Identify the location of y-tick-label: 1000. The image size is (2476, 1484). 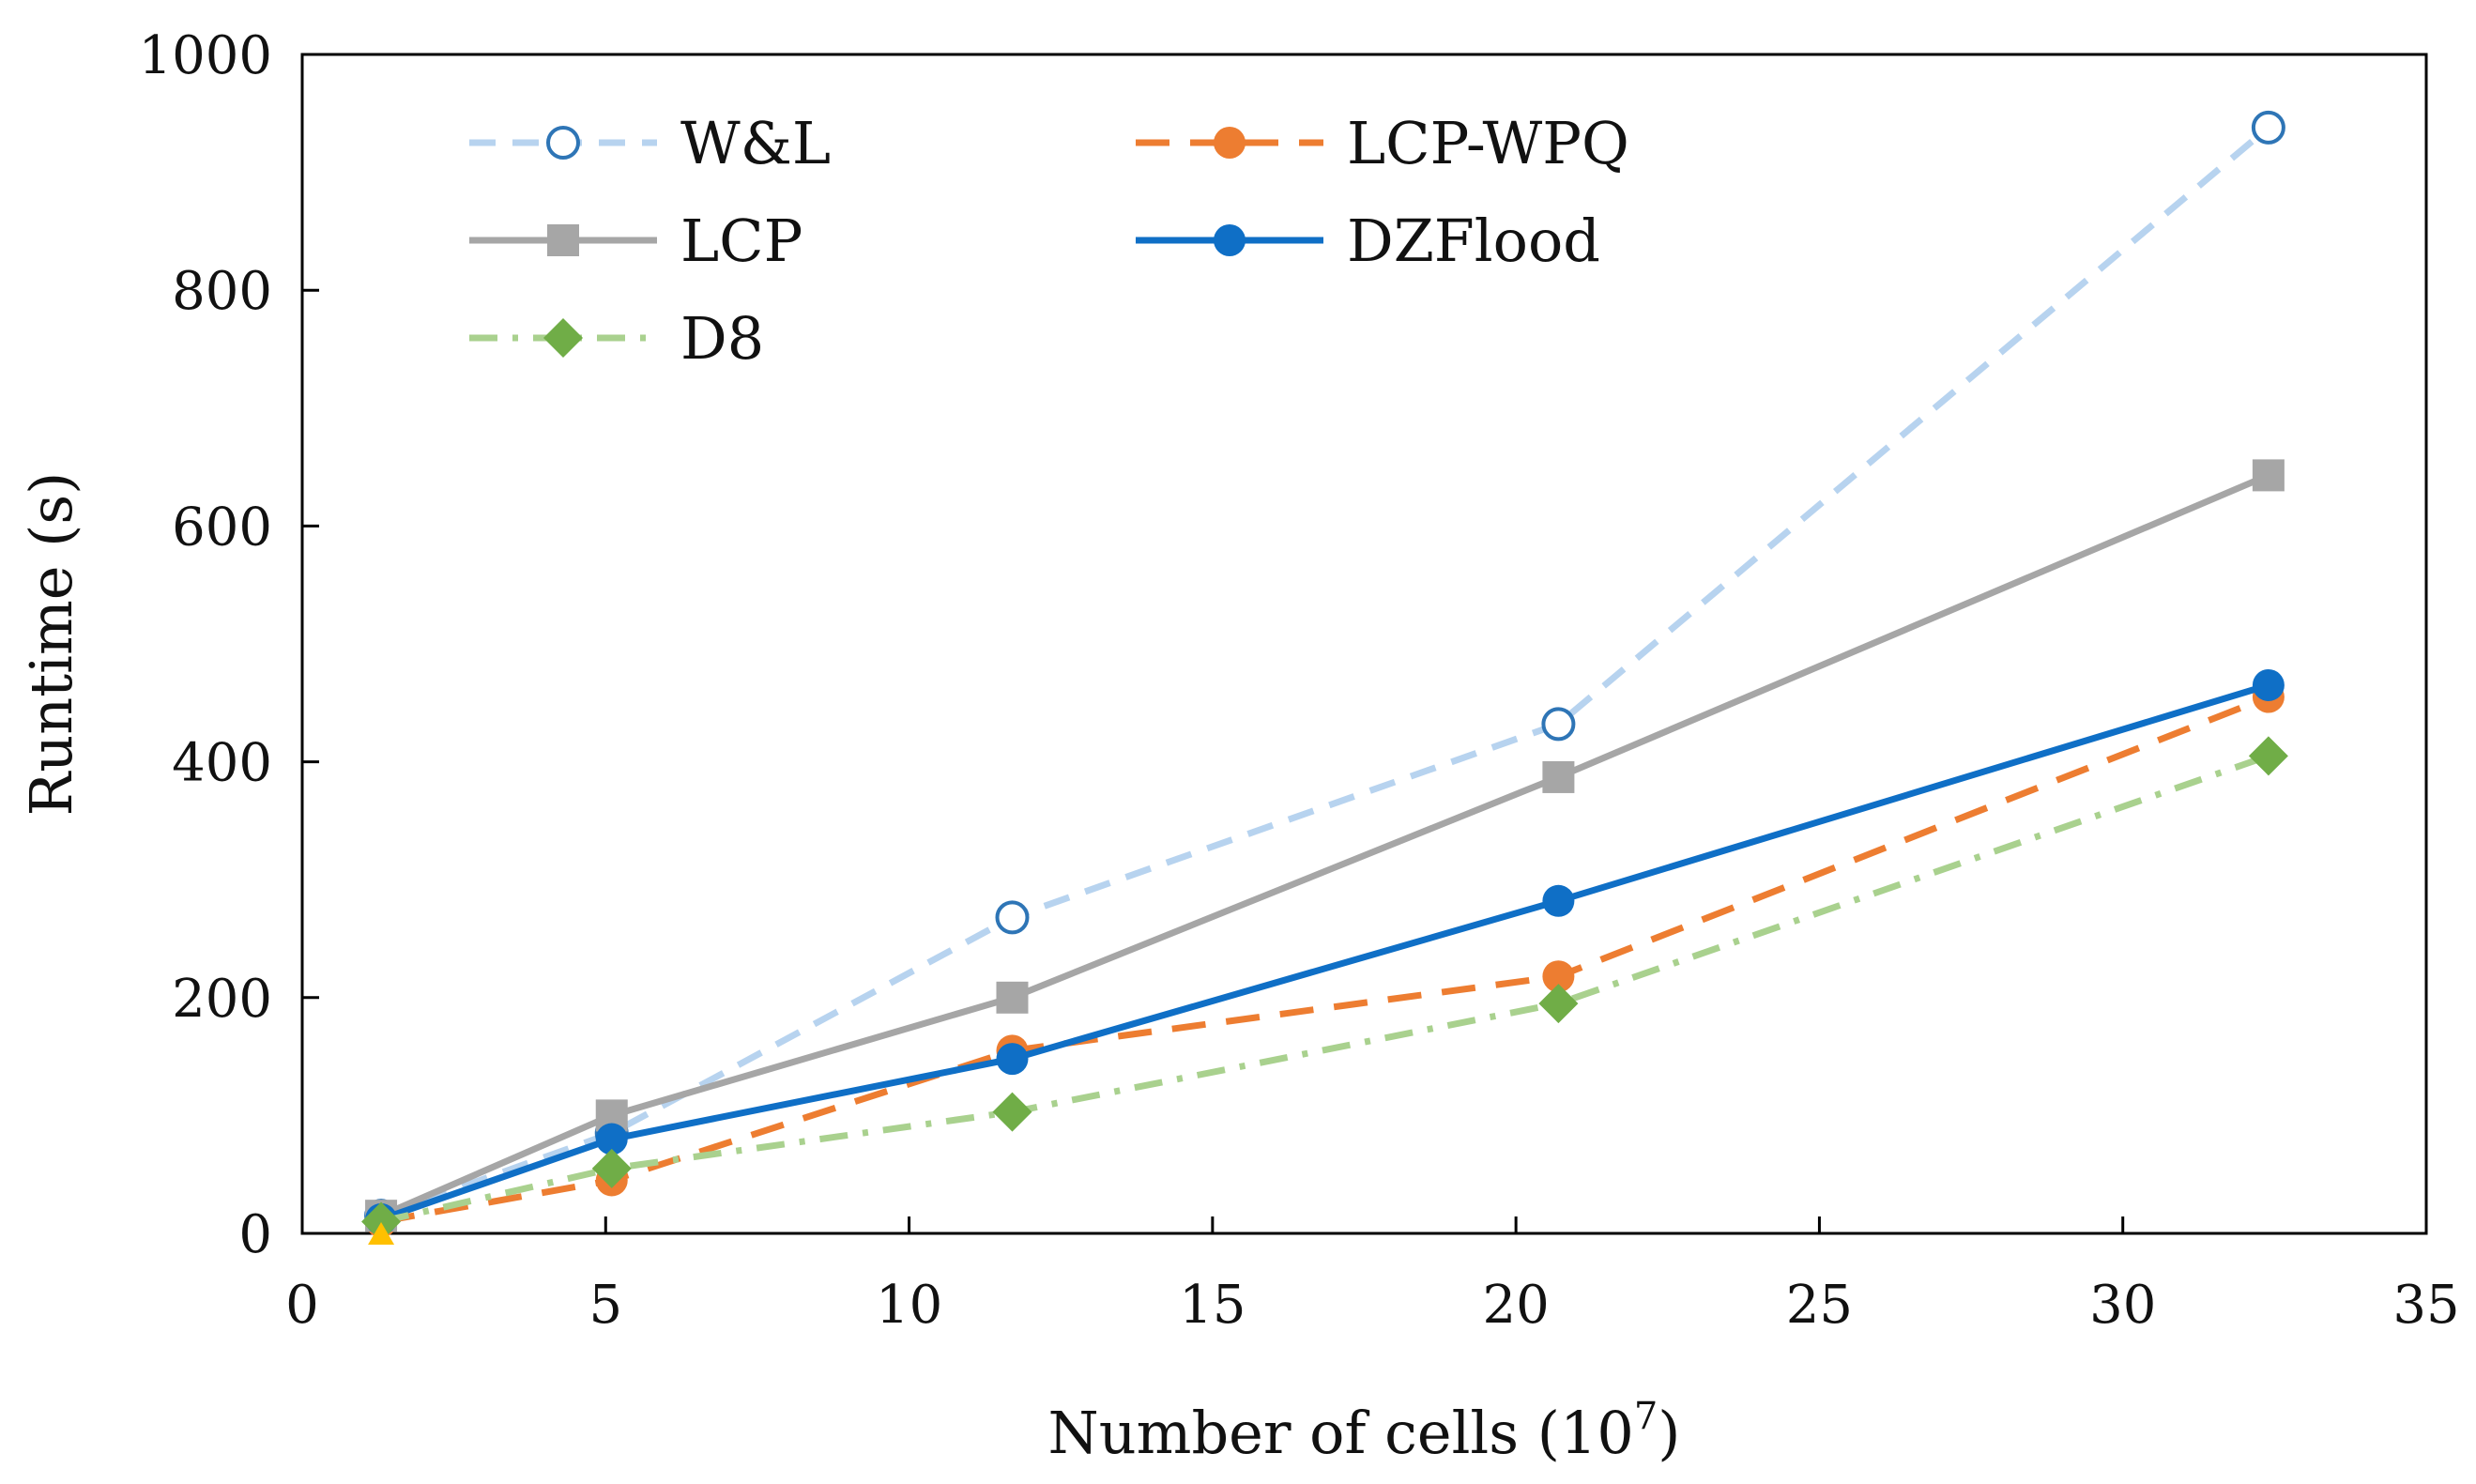
(205, 55).